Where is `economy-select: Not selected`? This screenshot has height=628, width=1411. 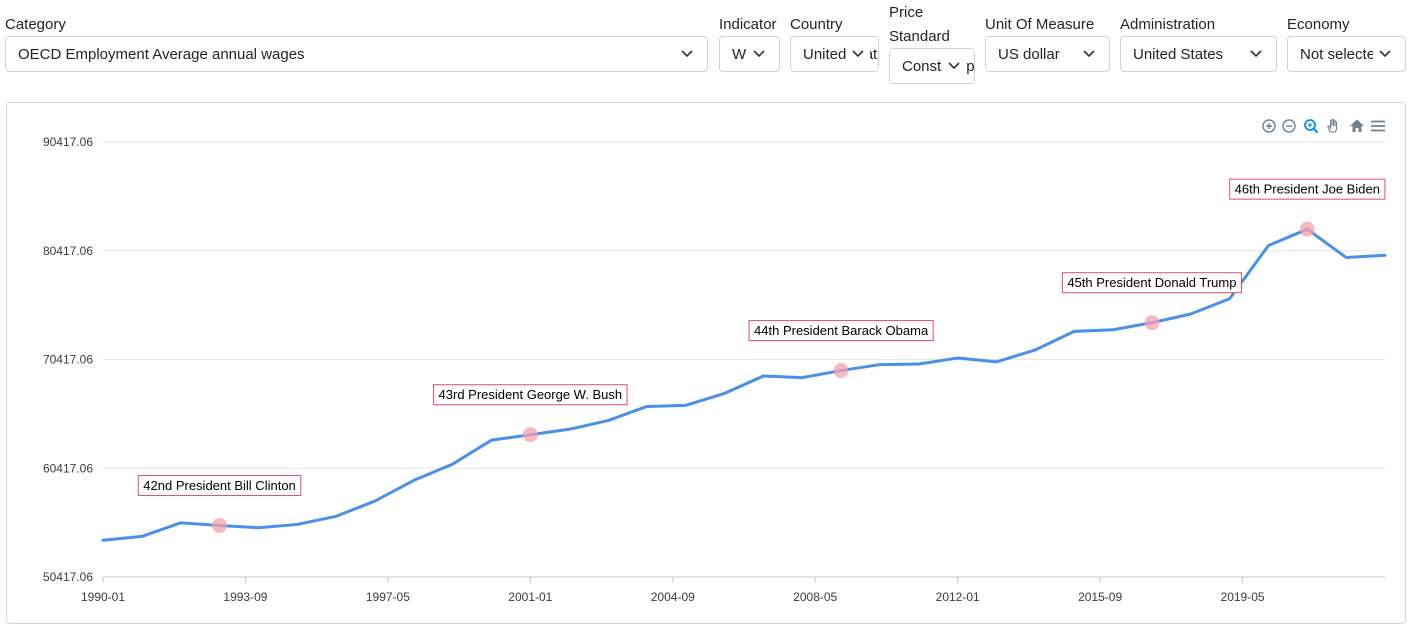
economy-select: Not selected is located at coordinates (1346, 54).